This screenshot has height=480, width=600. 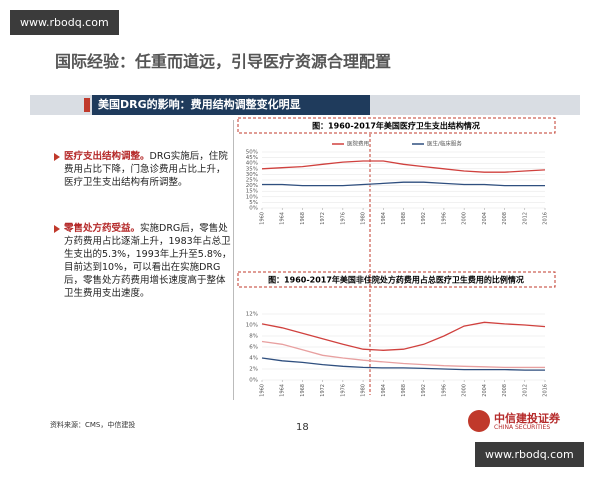 What do you see at coordinates (87, 105) in the screenshot?
I see `banner-accent` at bounding box center [87, 105].